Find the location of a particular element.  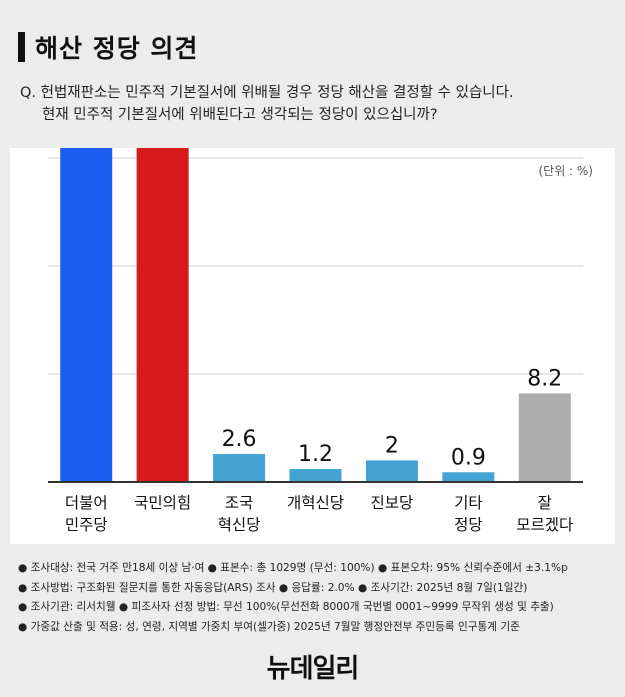

category-label: 정당 is located at coordinates (468, 525).